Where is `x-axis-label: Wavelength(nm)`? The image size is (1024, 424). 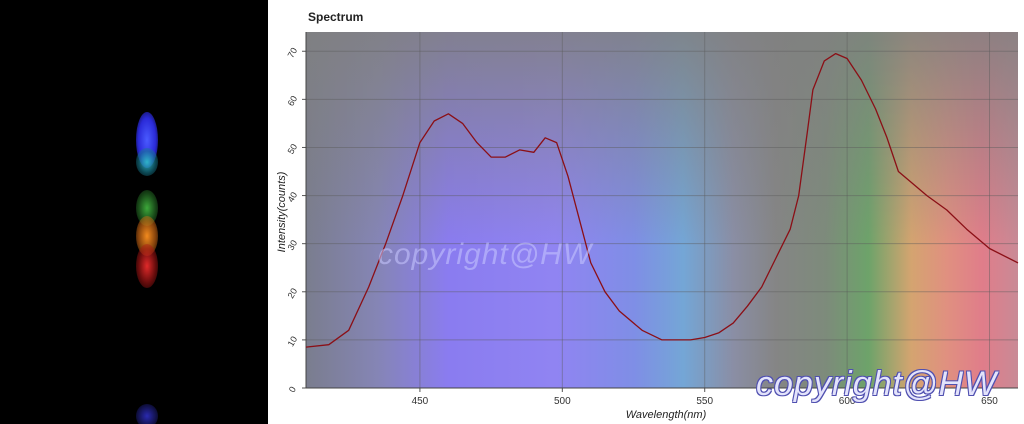 x-axis-label: Wavelength(nm) is located at coordinates (666, 415).